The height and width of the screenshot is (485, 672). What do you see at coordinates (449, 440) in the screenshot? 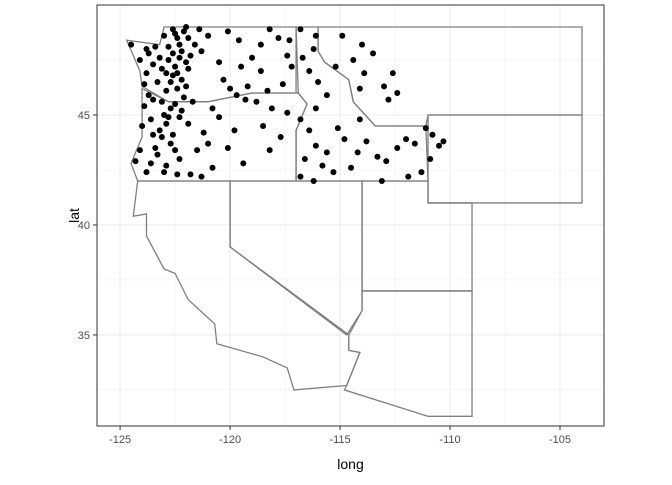
I see `x-tick-label: -110` at bounding box center [449, 440].